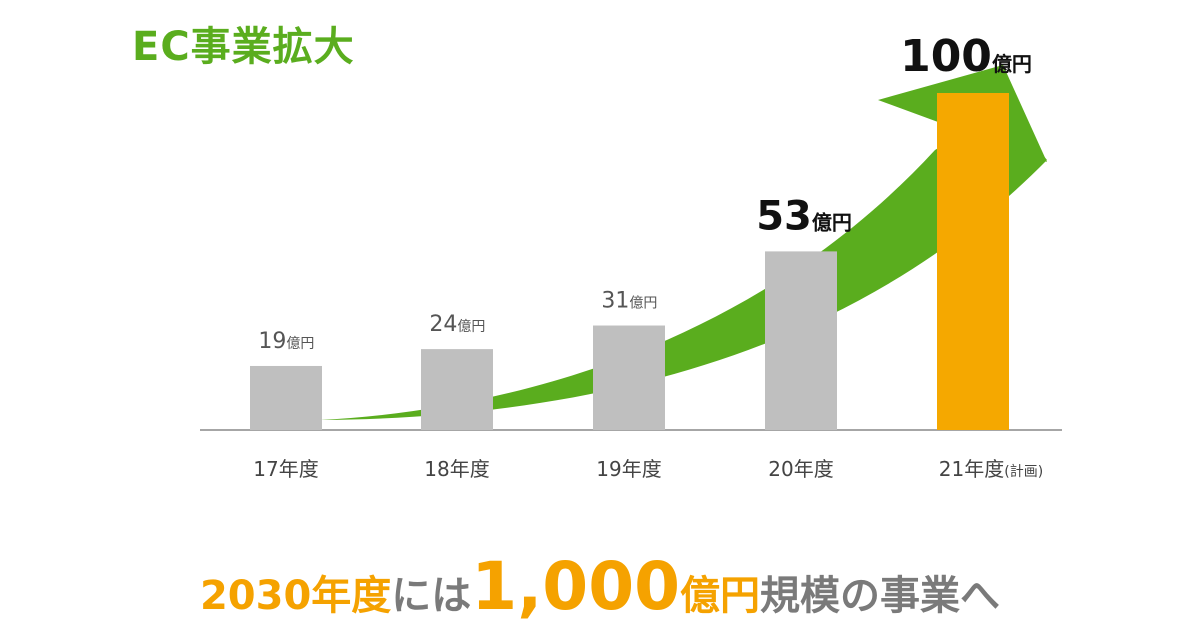  What do you see at coordinates (991, 469) in the screenshot?
I see `category-label: 21年度(計画)` at bounding box center [991, 469].